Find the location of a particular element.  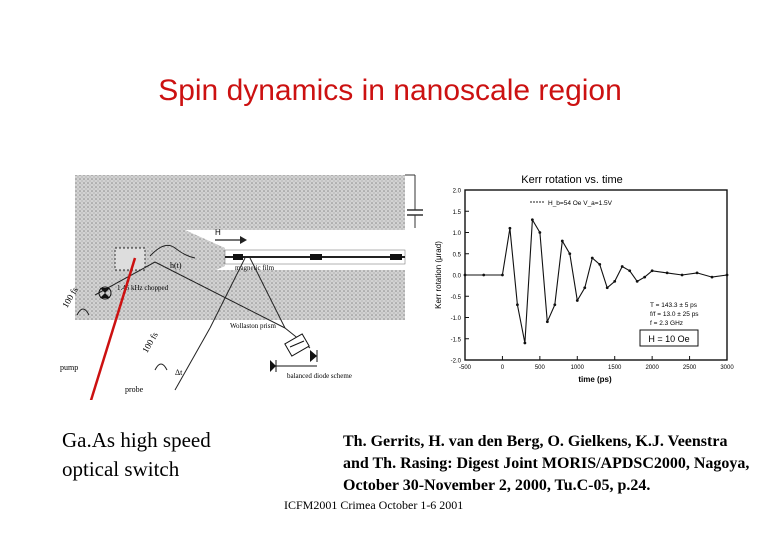

y-tick-label: -1.0 is located at coordinates (456, 319).